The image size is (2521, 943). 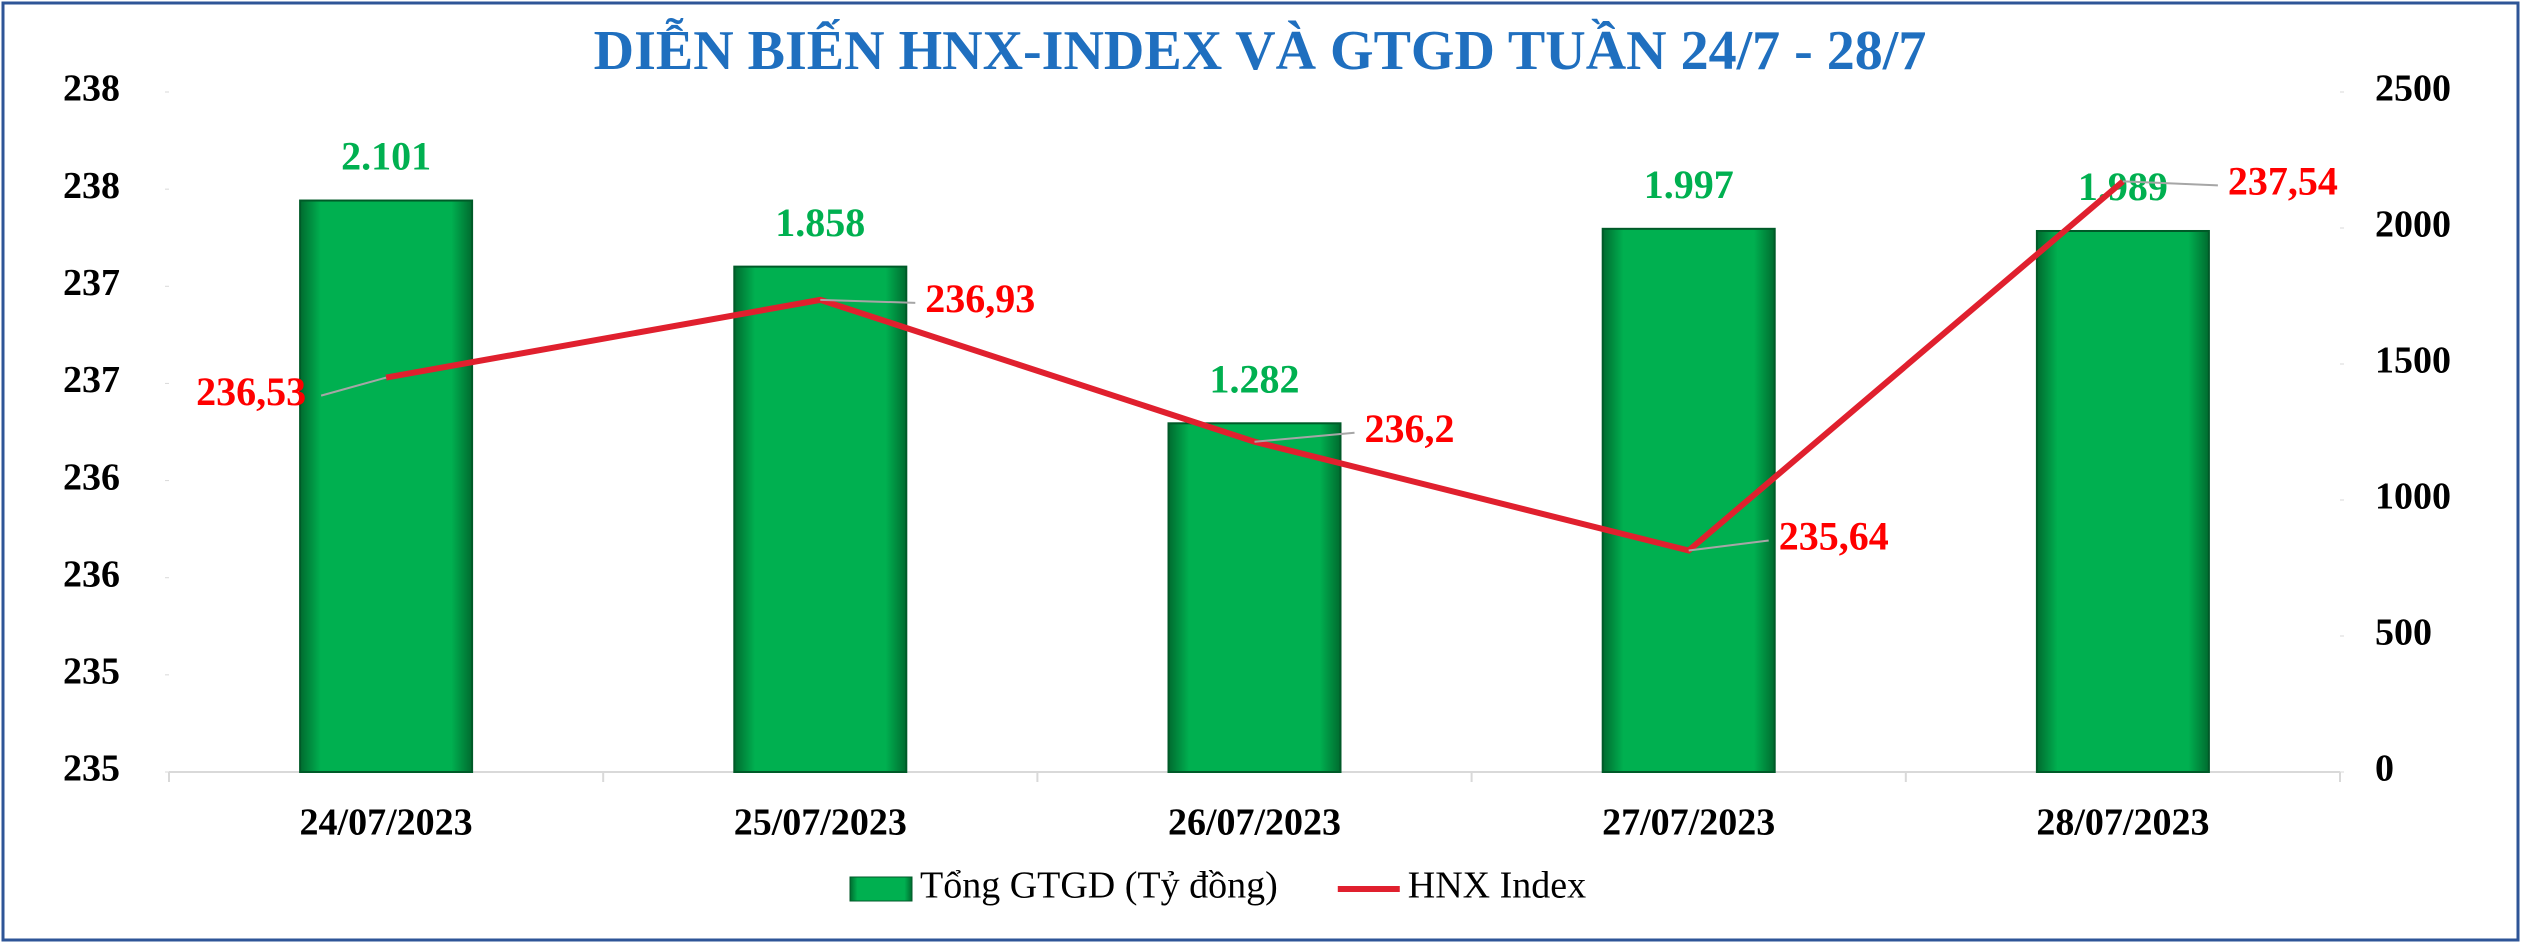 What do you see at coordinates (1410, 428) in the screenshot?
I see `line-value-label: 236,2` at bounding box center [1410, 428].